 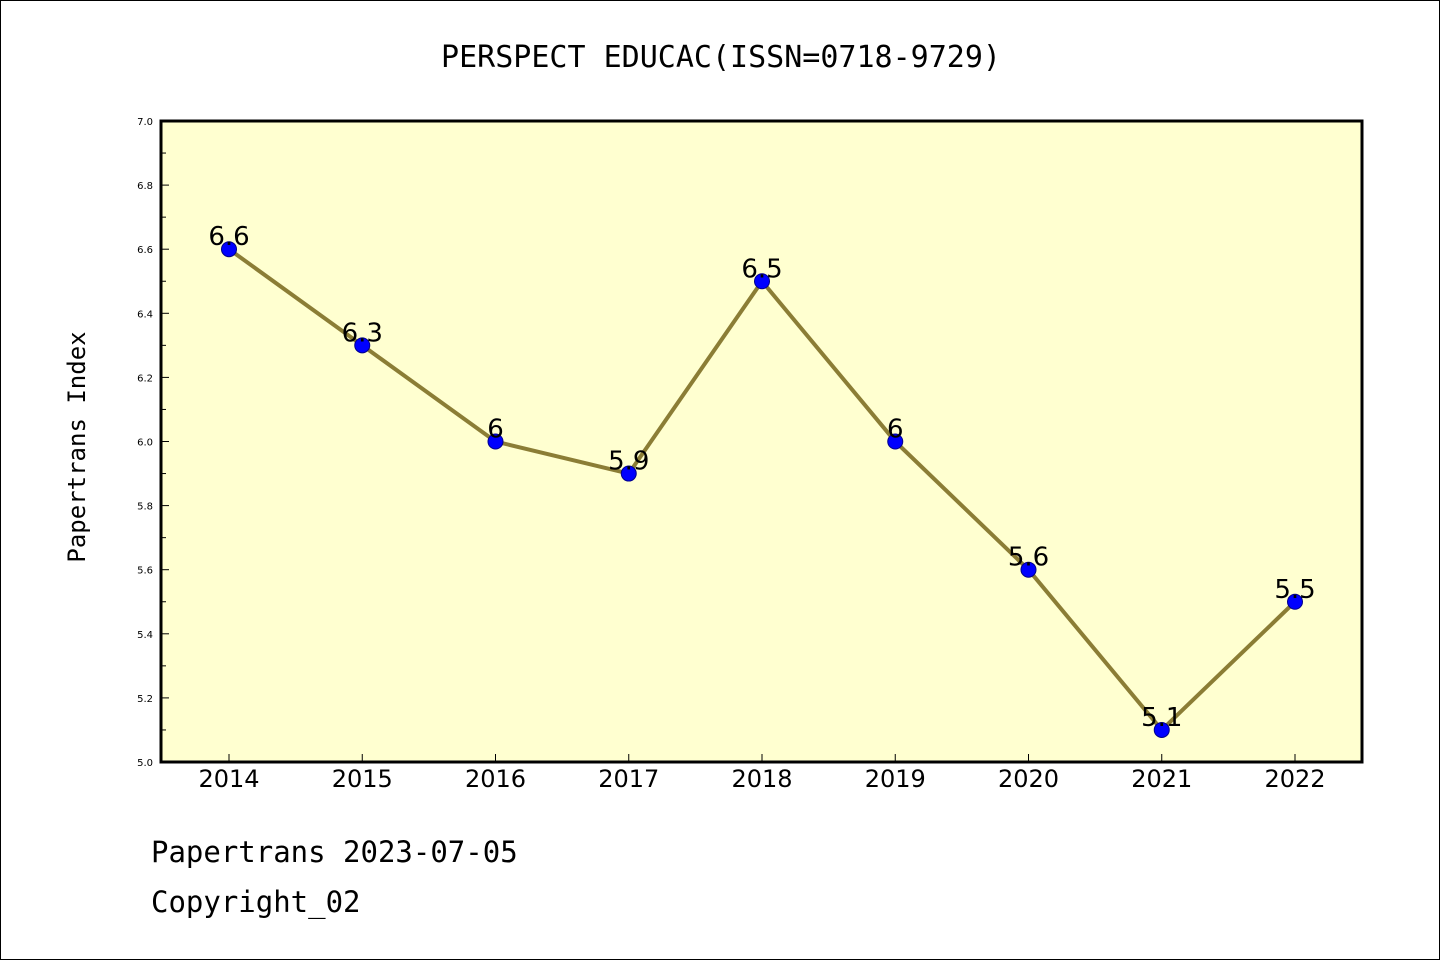 I want to click on y-tick-label: 5.4, so click(x=145, y=635).